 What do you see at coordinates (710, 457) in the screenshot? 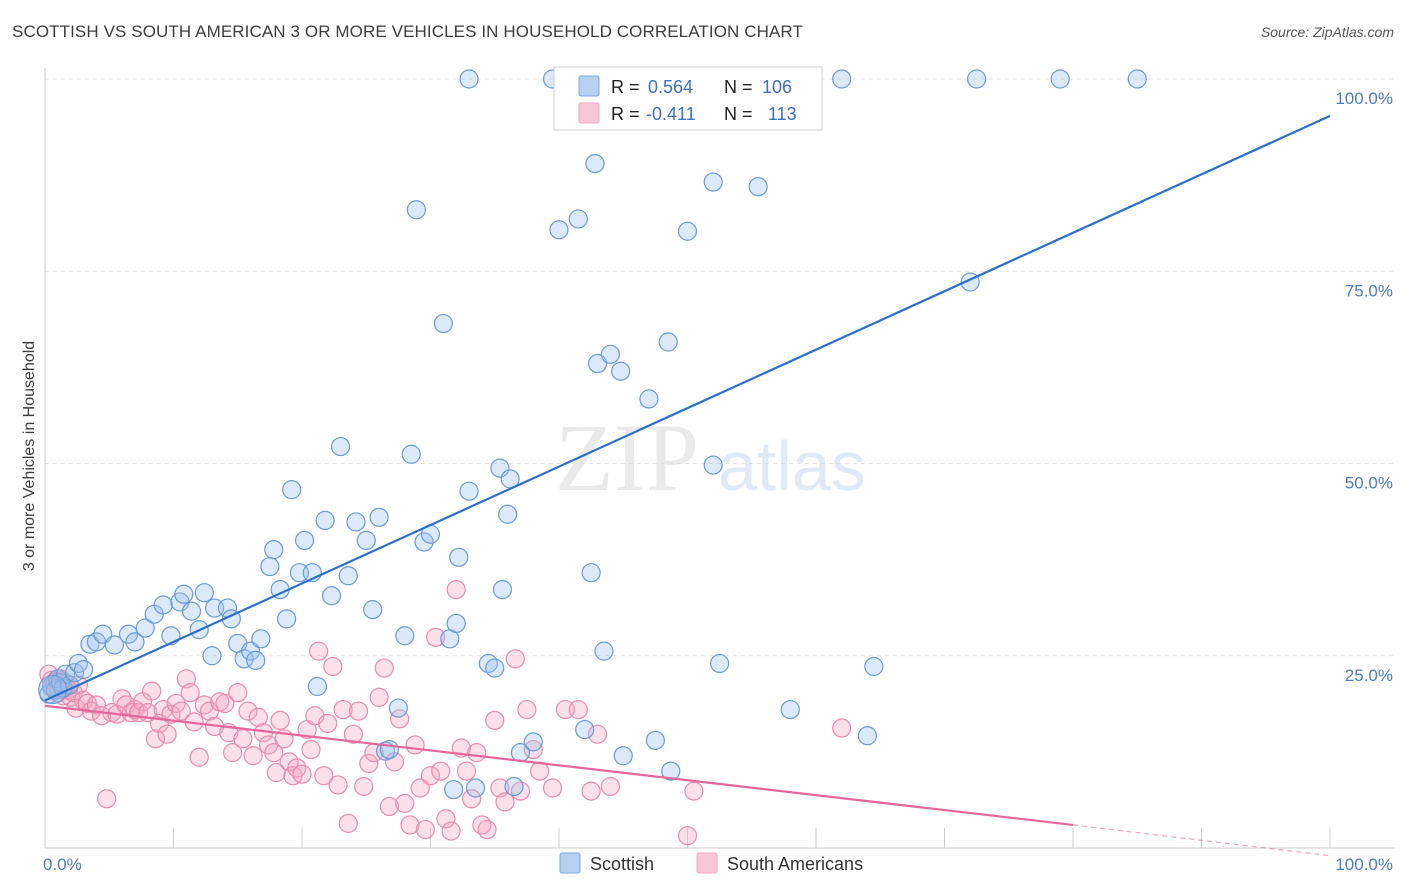
I see `watermark: ZIP atlas` at bounding box center [710, 457].